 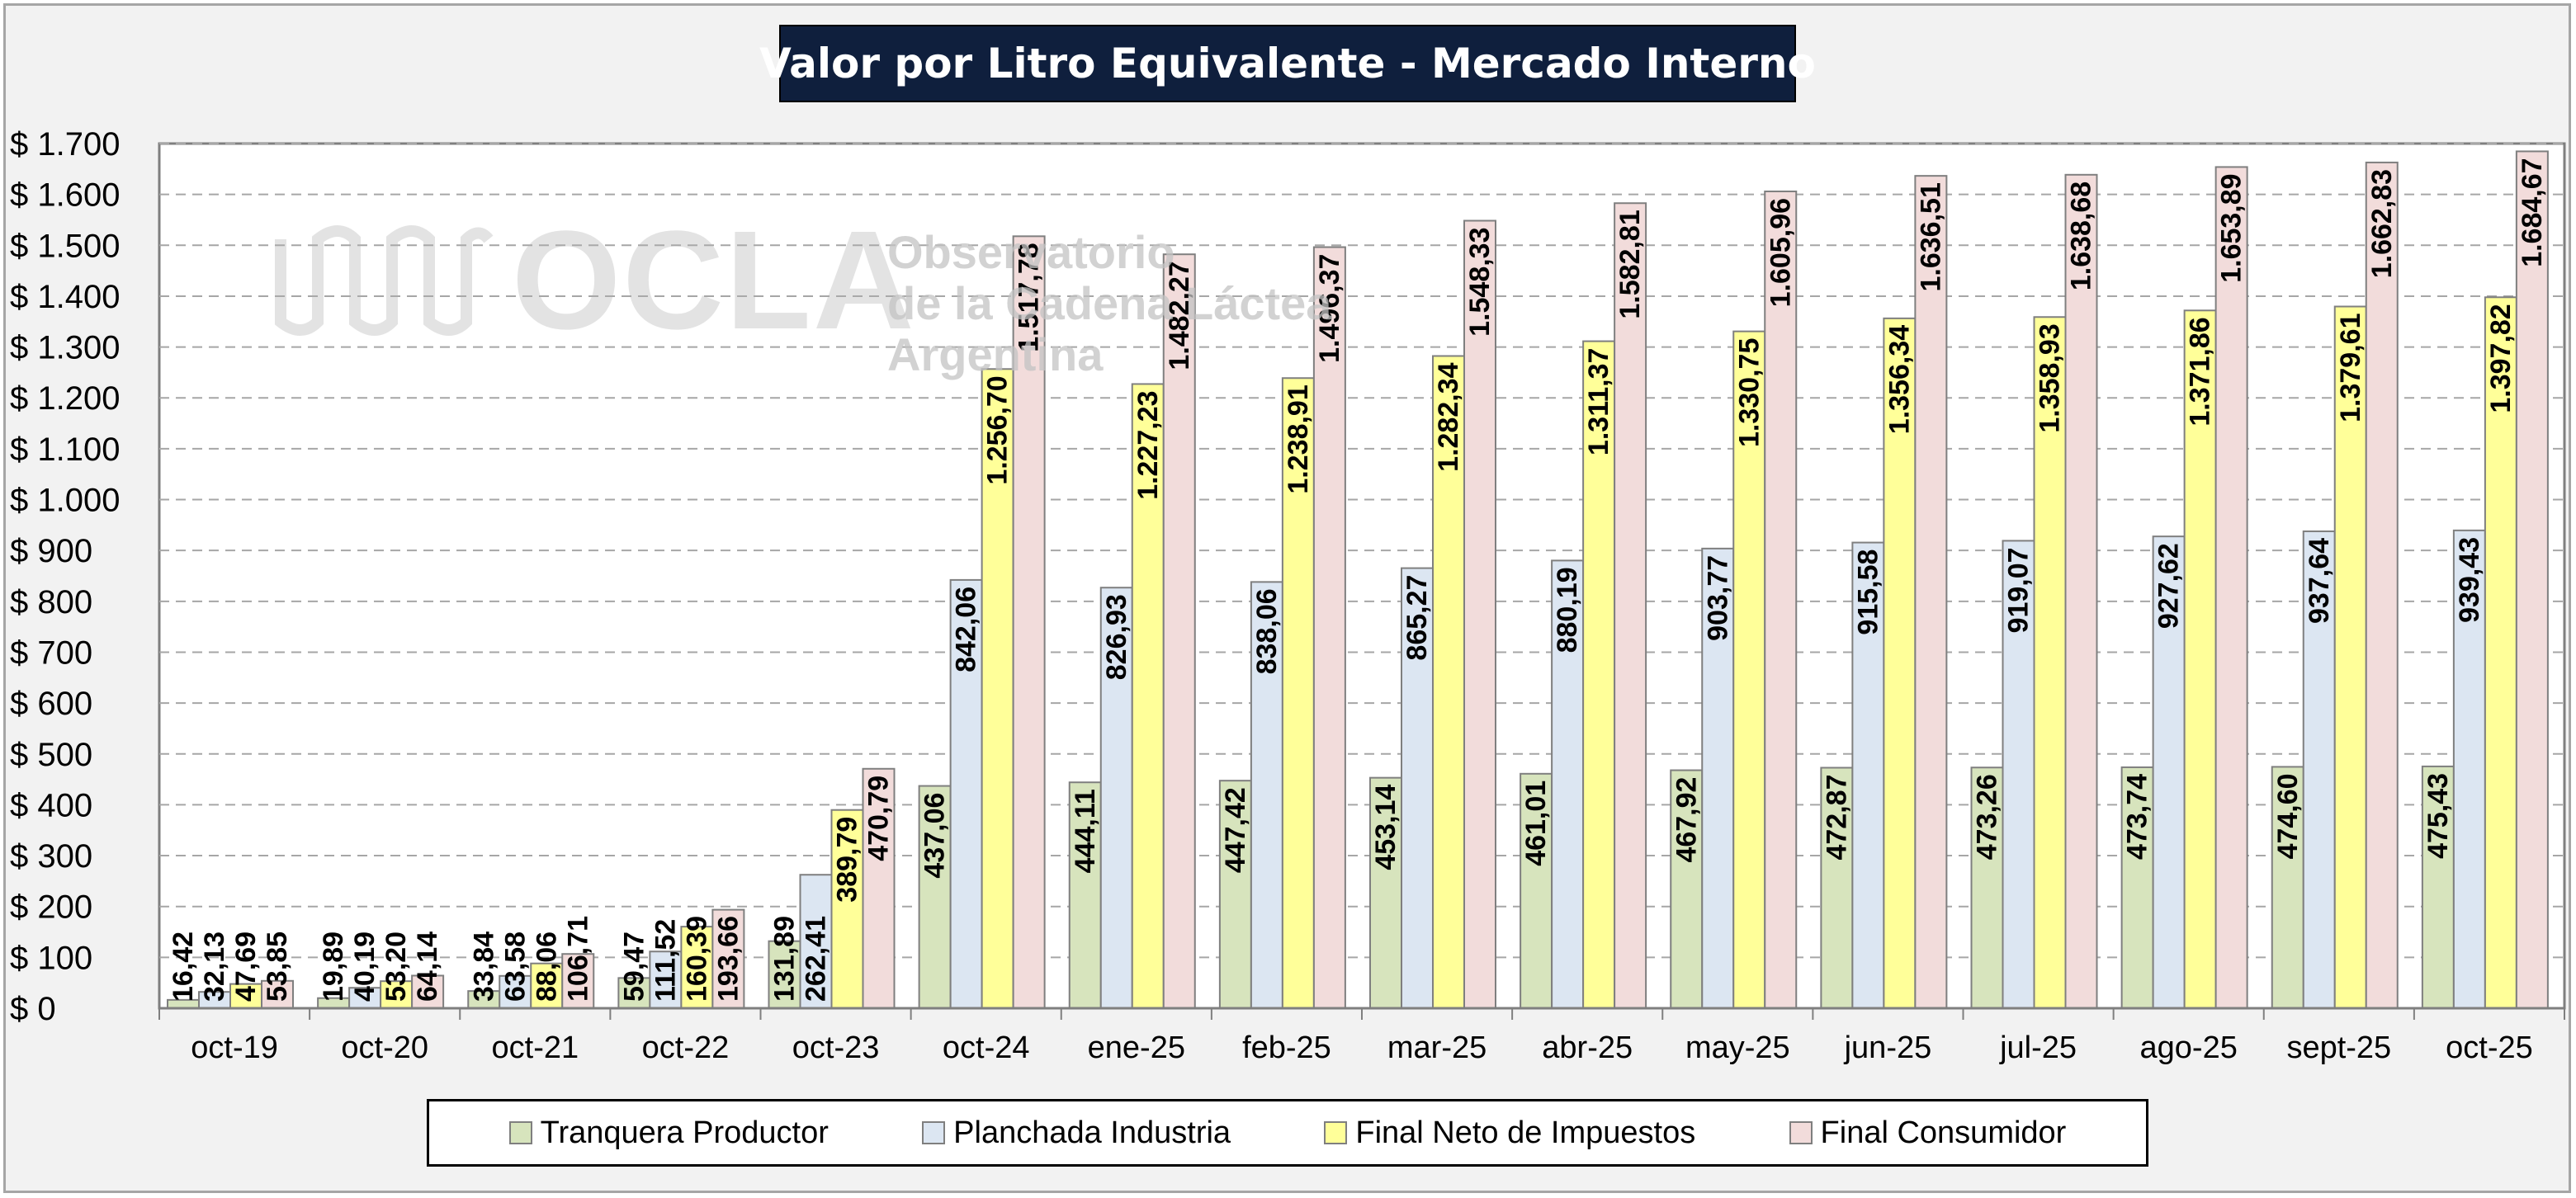 What do you see at coordinates (51, 958) in the screenshot?
I see `y-tick-label: $ 100` at bounding box center [51, 958].